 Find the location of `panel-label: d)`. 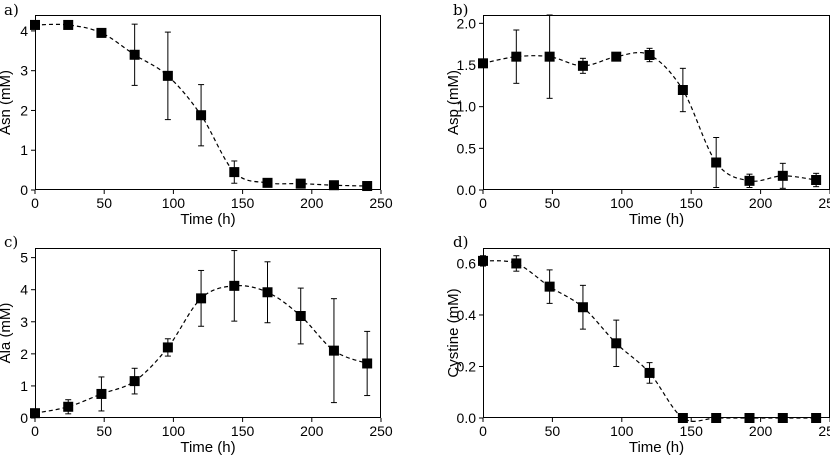

panel-label: d) is located at coordinates (460, 242).